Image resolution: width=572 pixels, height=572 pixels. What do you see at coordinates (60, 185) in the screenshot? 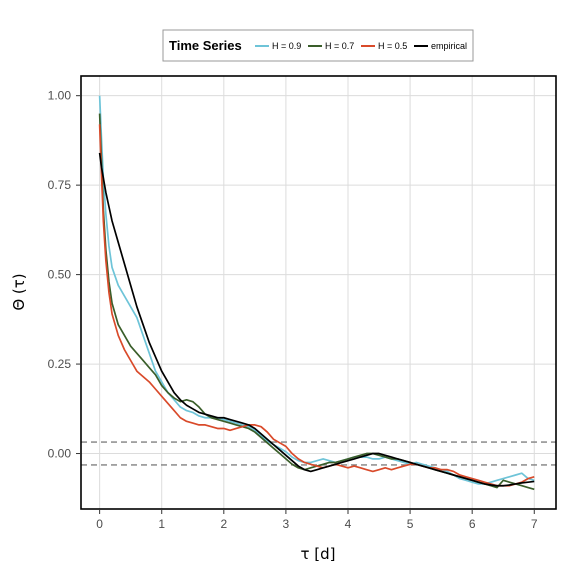
I see `y-tick-label: 0.75` at bounding box center [60, 185].